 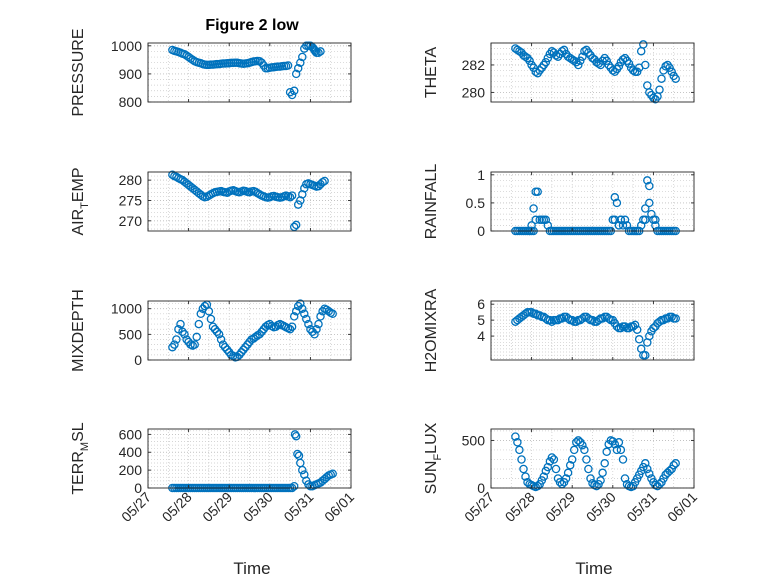 I want to click on theta-grid, so click(x=592, y=72).